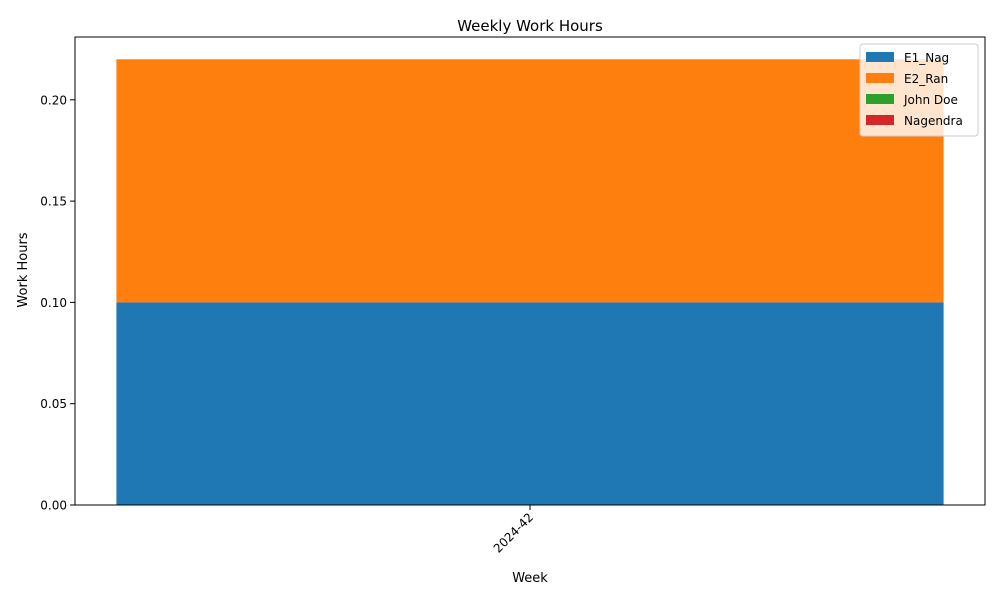 The height and width of the screenshot is (604, 1000). Describe the element at coordinates (53, 202) in the screenshot. I see `y-tick-label: 0.15` at that location.